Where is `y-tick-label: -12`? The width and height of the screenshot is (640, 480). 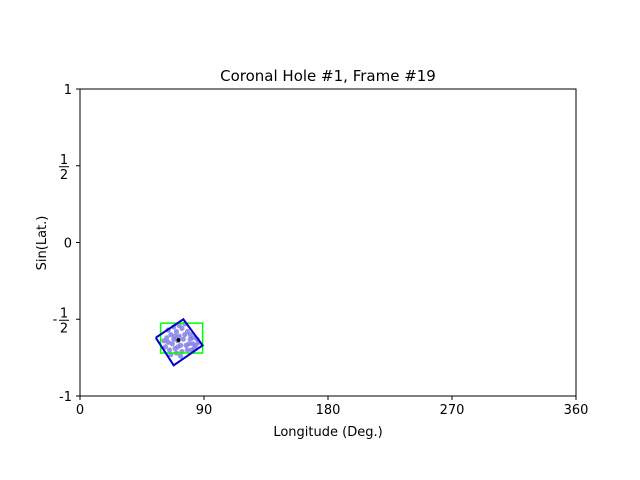 y-tick-label: -12 is located at coordinates (61, 321).